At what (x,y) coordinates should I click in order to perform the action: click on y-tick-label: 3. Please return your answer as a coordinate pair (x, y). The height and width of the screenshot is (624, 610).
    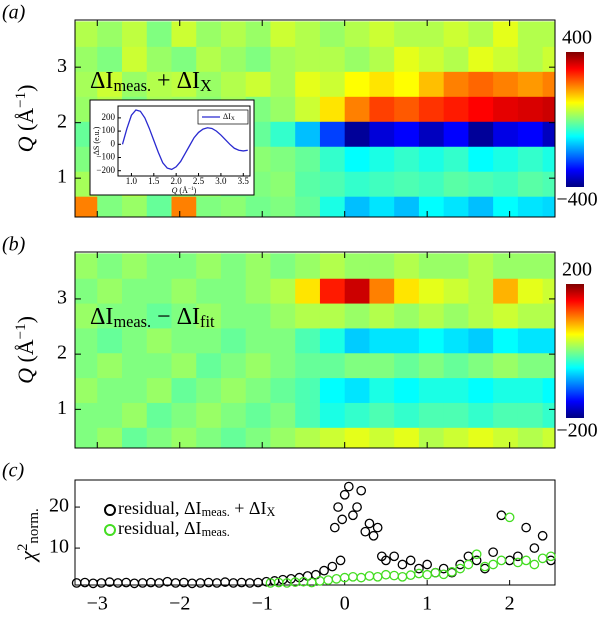
    Looking at the image, I should click on (62, 298).